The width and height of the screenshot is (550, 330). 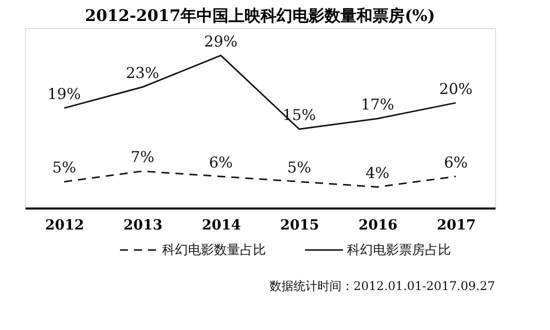 I want to click on data-label: 15%, so click(x=299, y=115).